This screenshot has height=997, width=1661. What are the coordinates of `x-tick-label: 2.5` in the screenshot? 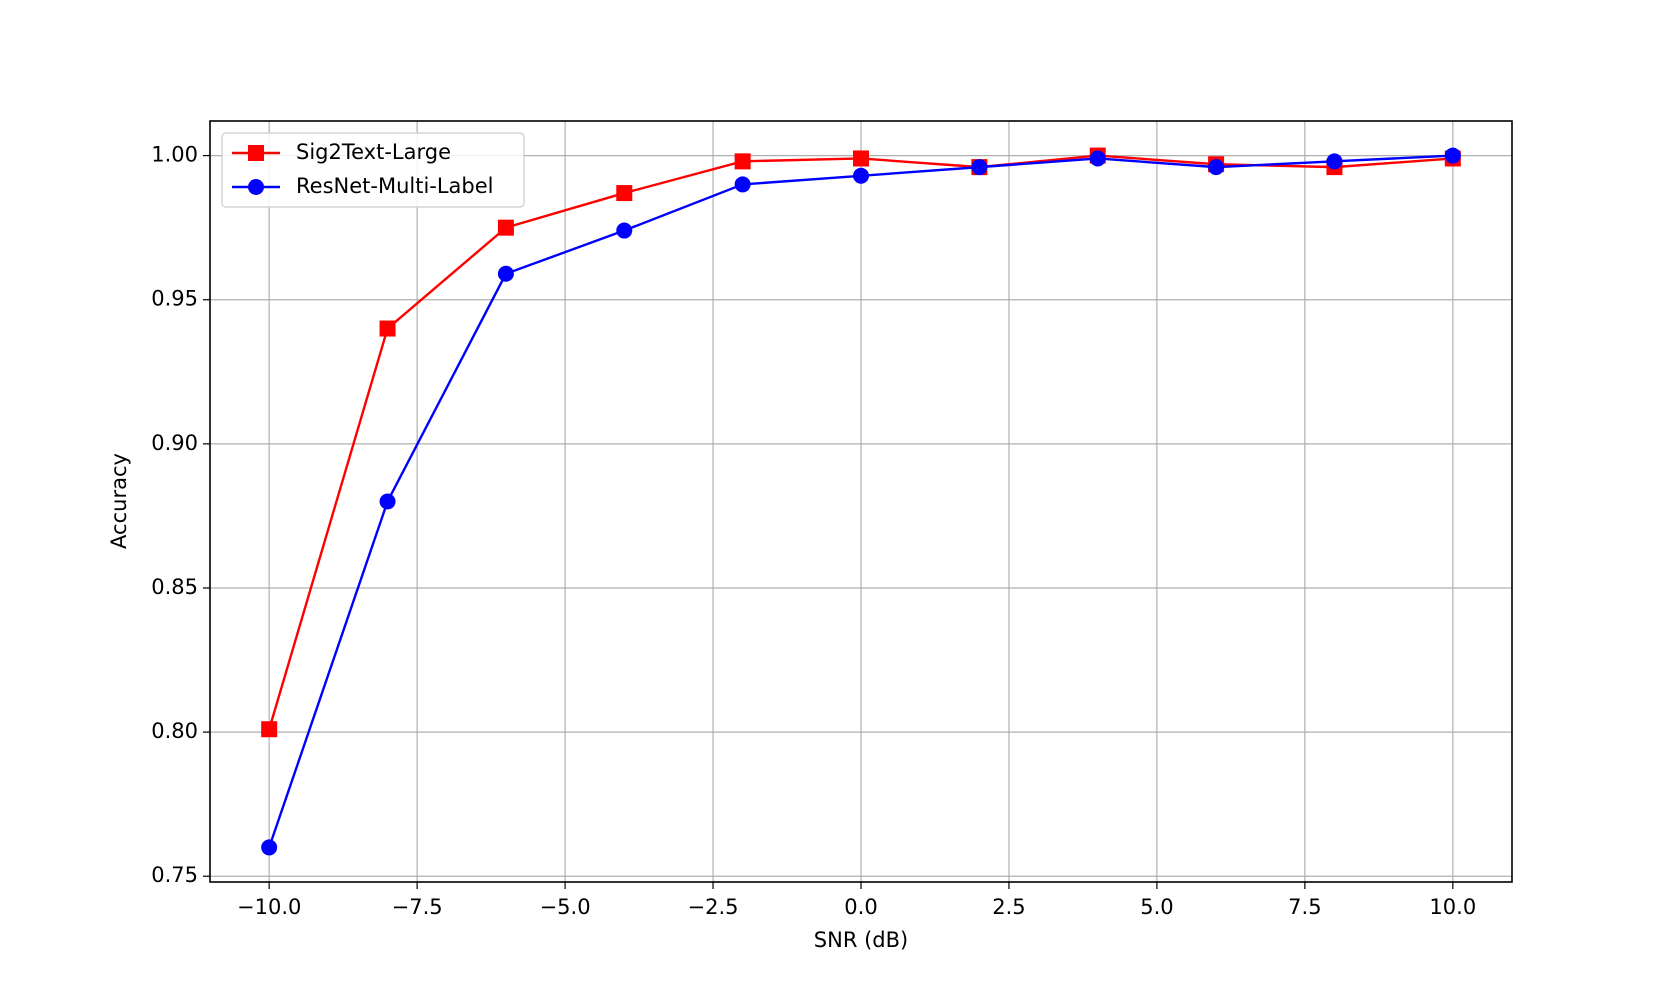 It's located at (1008, 907).